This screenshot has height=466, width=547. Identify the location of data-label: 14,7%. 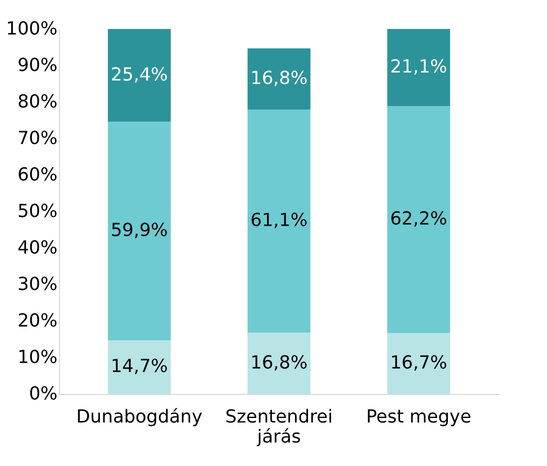
(139, 367).